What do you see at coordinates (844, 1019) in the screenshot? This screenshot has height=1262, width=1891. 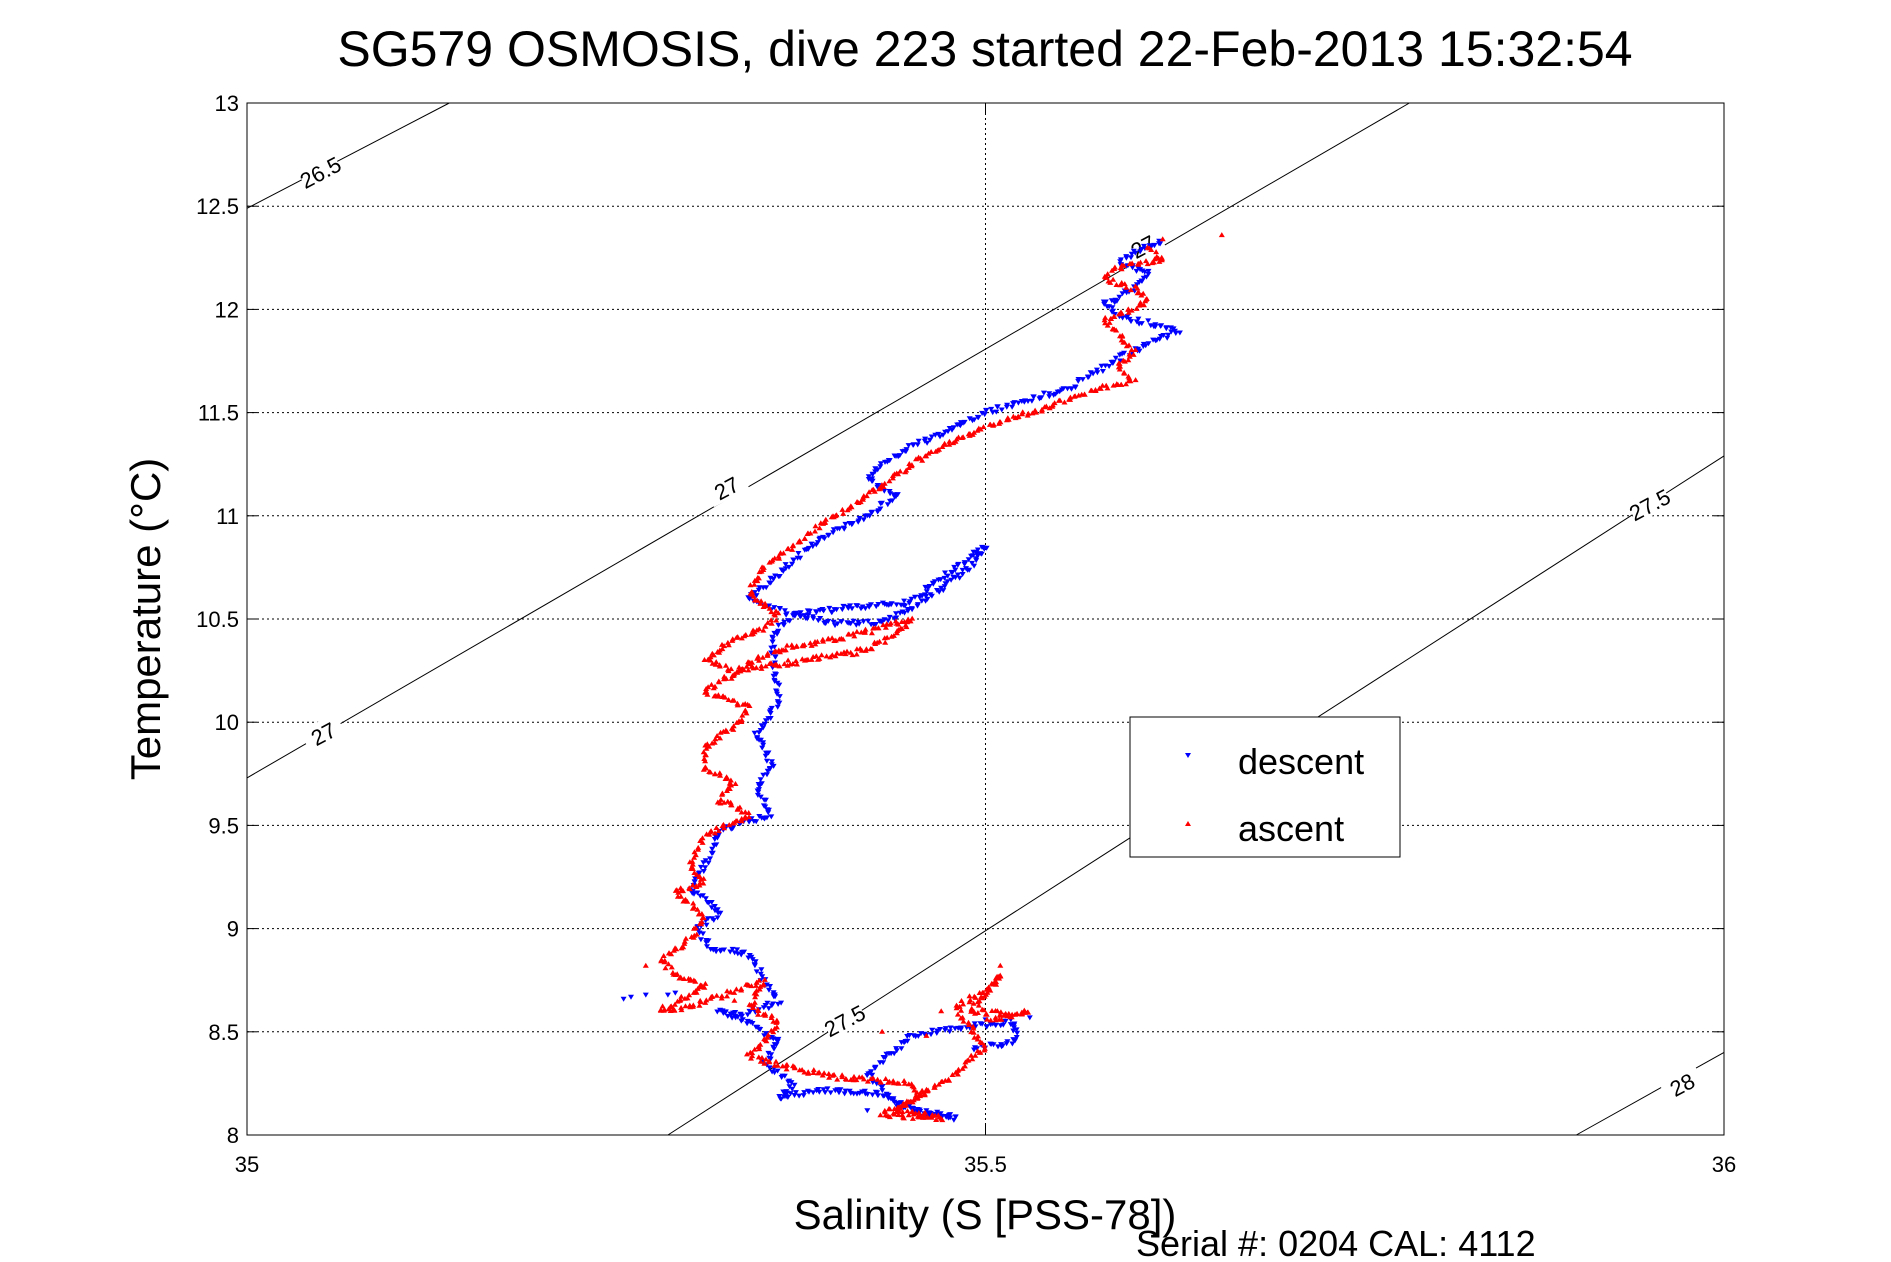 I see `isopycnal-label-bg` at bounding box center [844, 1019].